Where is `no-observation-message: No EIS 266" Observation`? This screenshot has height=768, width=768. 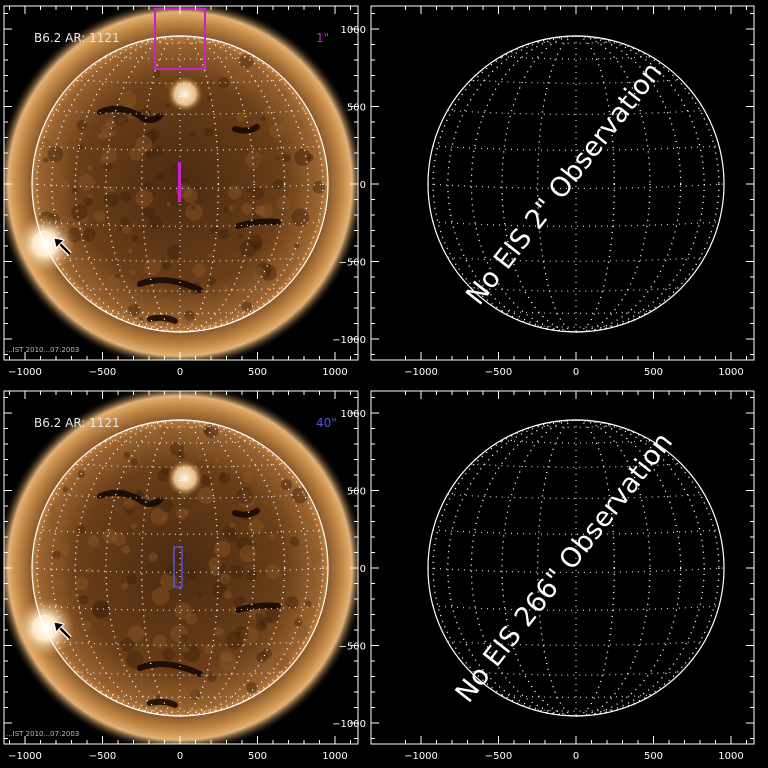 no-observation-message: No EIS 266" Observation is located at coordinates (564, 567).